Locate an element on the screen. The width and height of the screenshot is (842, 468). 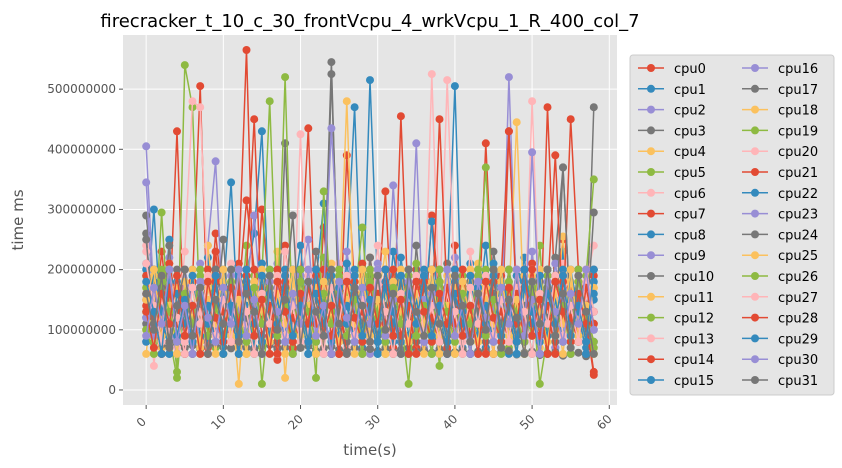
series-cpu30 is located at coordinates (370, 311).